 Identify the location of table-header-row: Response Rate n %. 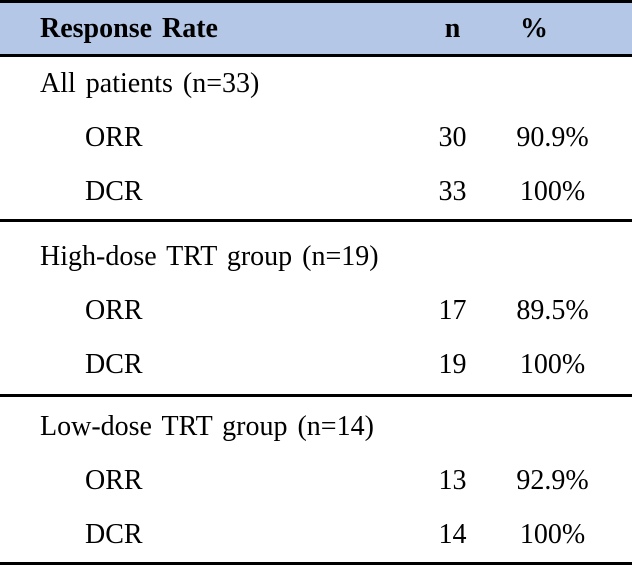
(316, 30).